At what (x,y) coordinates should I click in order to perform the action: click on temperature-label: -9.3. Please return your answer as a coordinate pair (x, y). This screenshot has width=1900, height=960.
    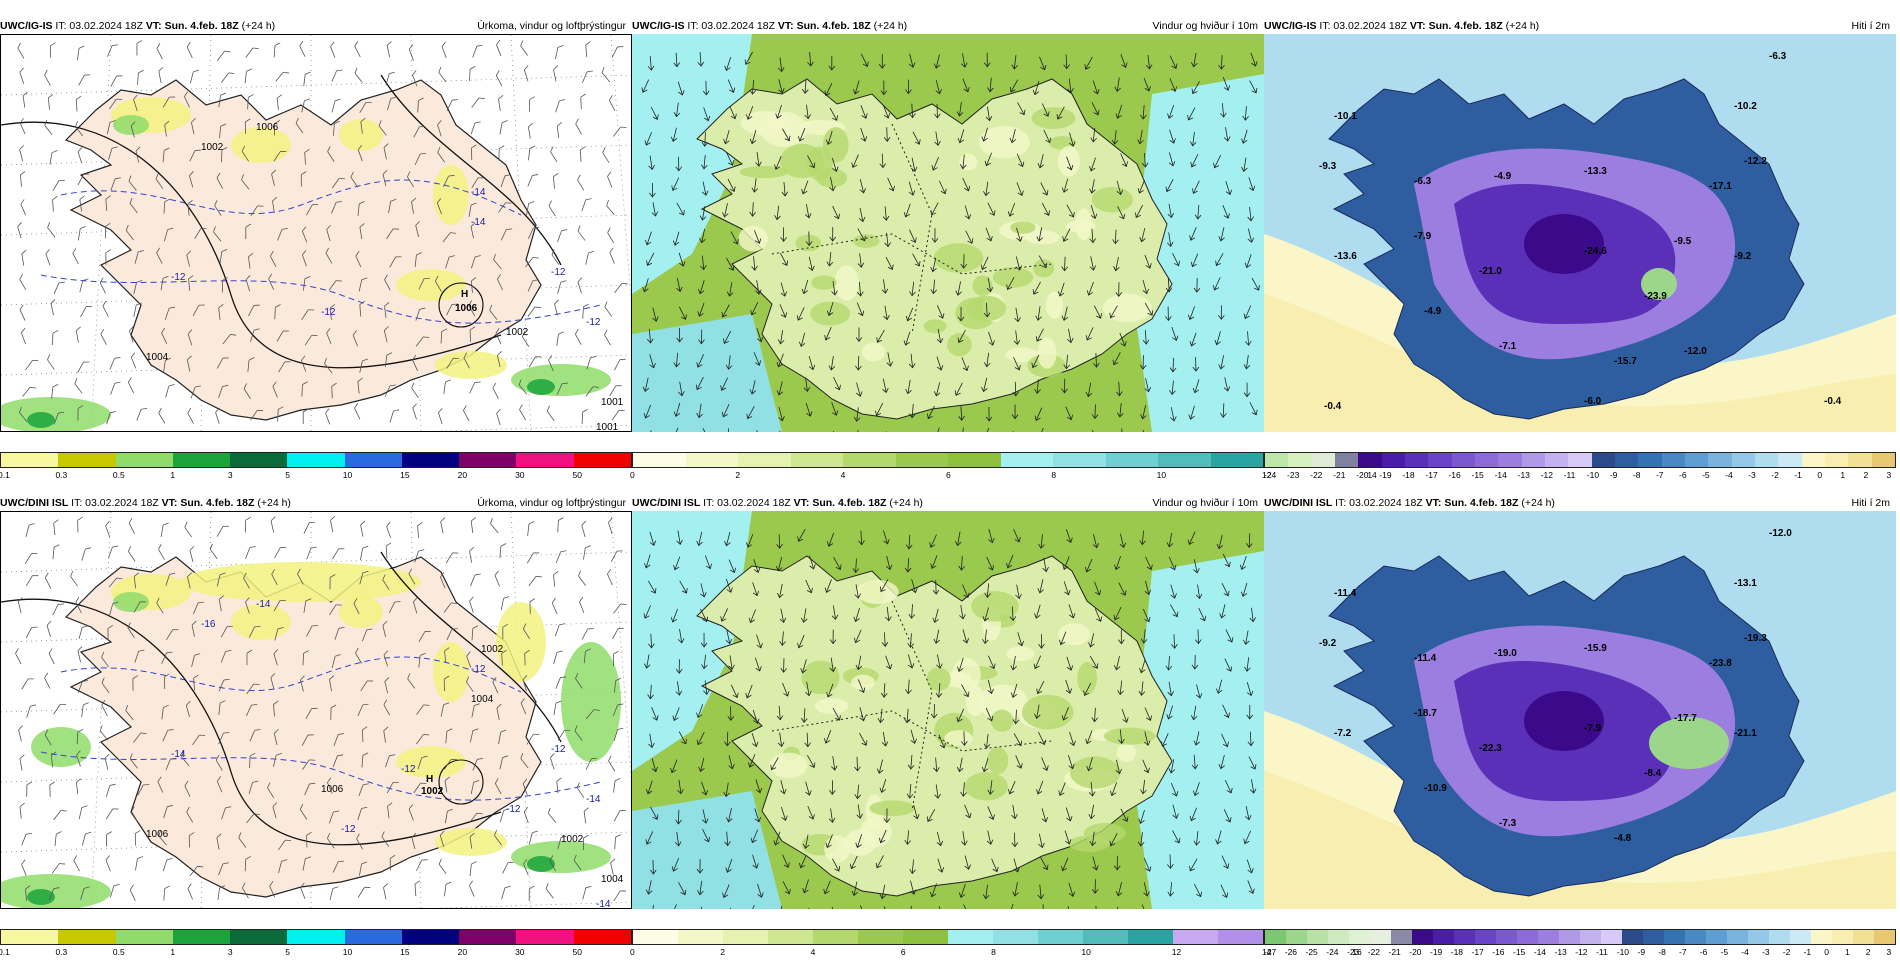
    Looking at the image, I should click on (1328, 166).